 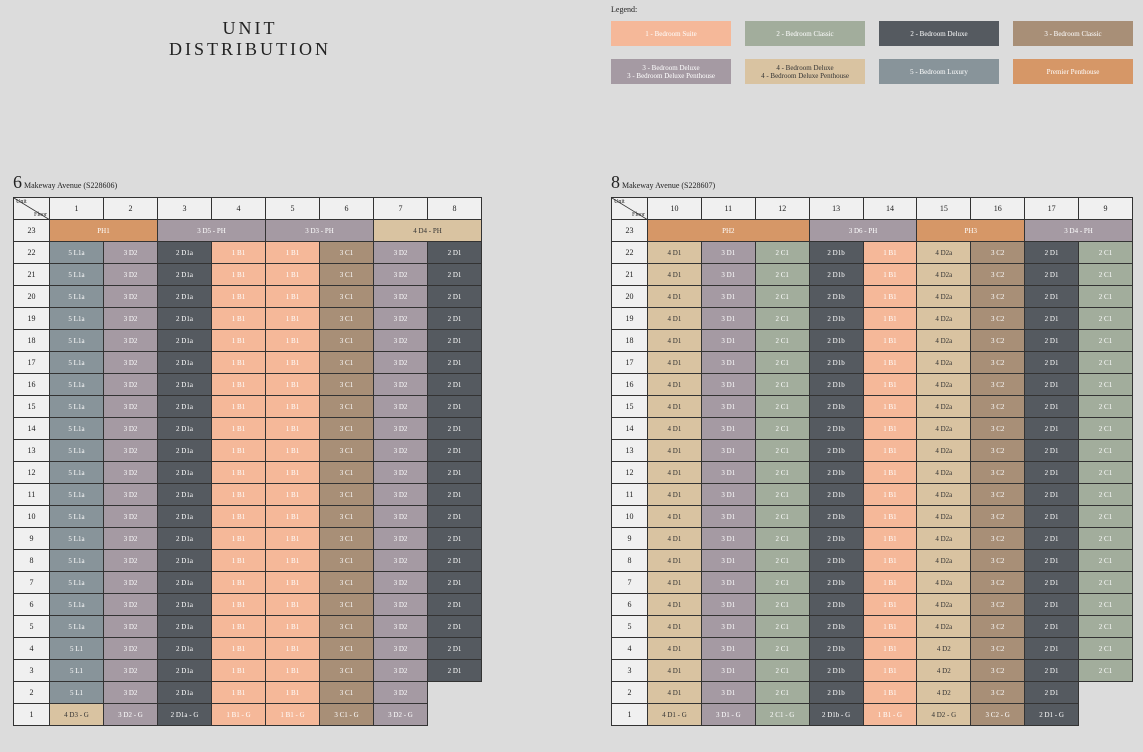 I want to click on floor-label: 13, so click(x=629, y=450).